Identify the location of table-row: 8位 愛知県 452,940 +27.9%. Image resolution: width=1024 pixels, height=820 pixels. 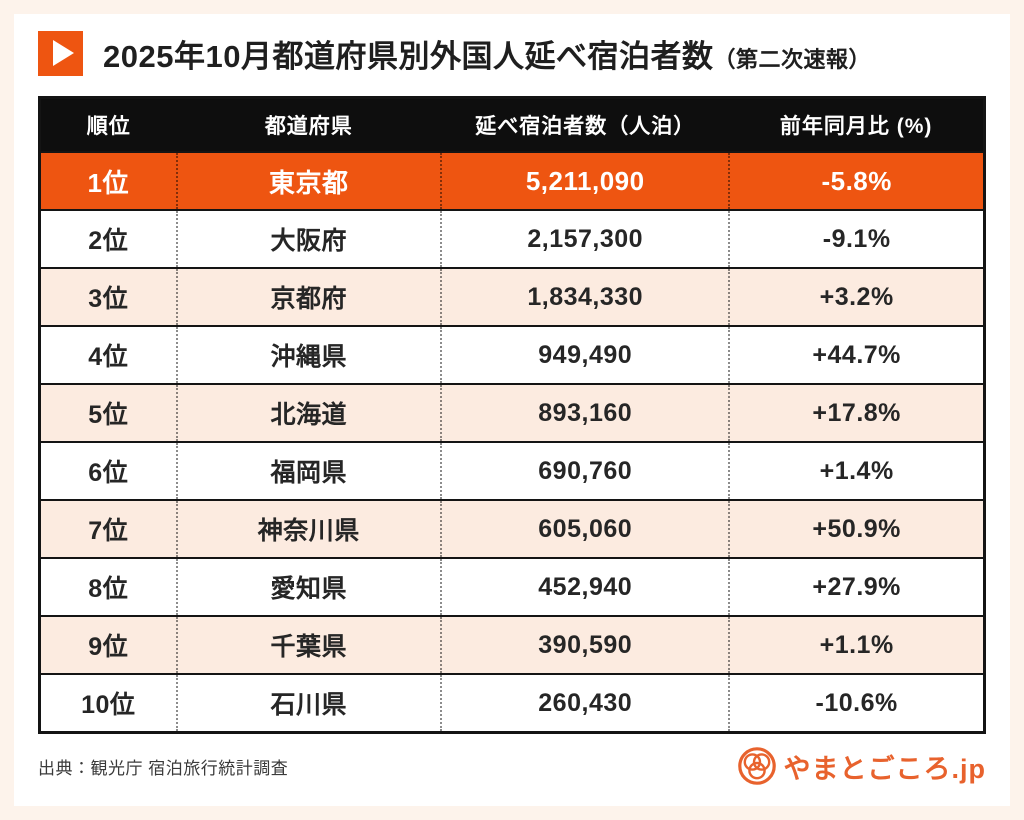
(512, 586).